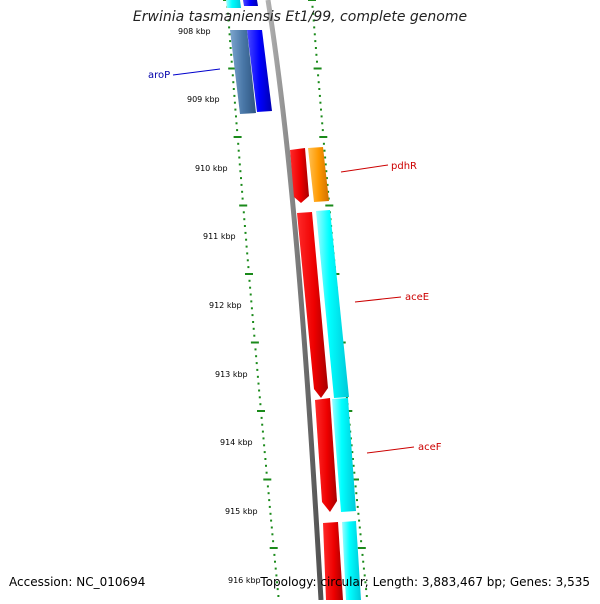 Image resolution: width=600 pixels, height=604 pixels. I want to click on tick-label: 912 kbp, so click(225, 305).